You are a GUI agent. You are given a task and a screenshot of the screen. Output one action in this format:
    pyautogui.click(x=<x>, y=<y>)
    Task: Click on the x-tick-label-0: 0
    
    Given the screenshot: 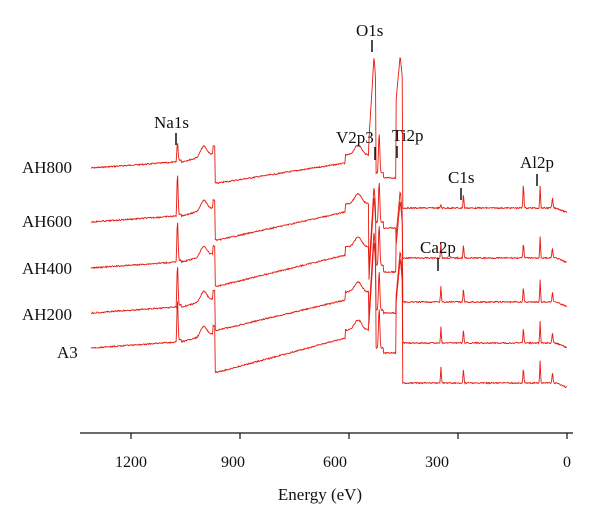 What is the action you would take?
    pyautogui.click(x=567, y=462)
    